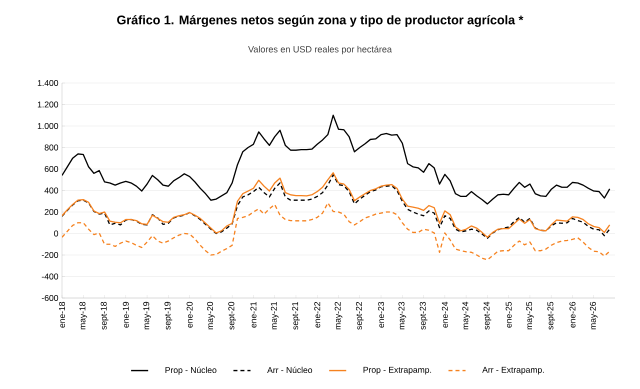  I want to click on x-tick-label: ene-26, so click(572, 315).